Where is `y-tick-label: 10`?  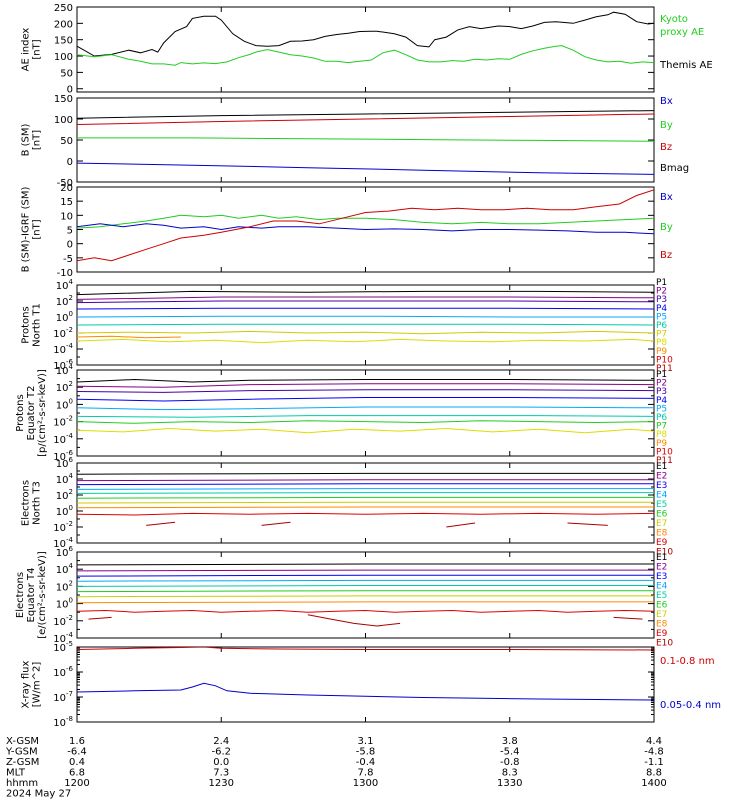 y-tick-label: 10 is located at coordinates (66, 216).